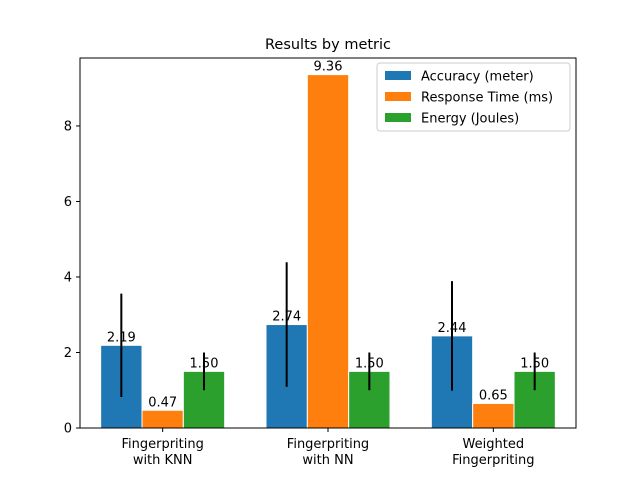 The width and height of the screenshot is (640, 480). I want to click on y-tick-label: 8, so click(68, 126).